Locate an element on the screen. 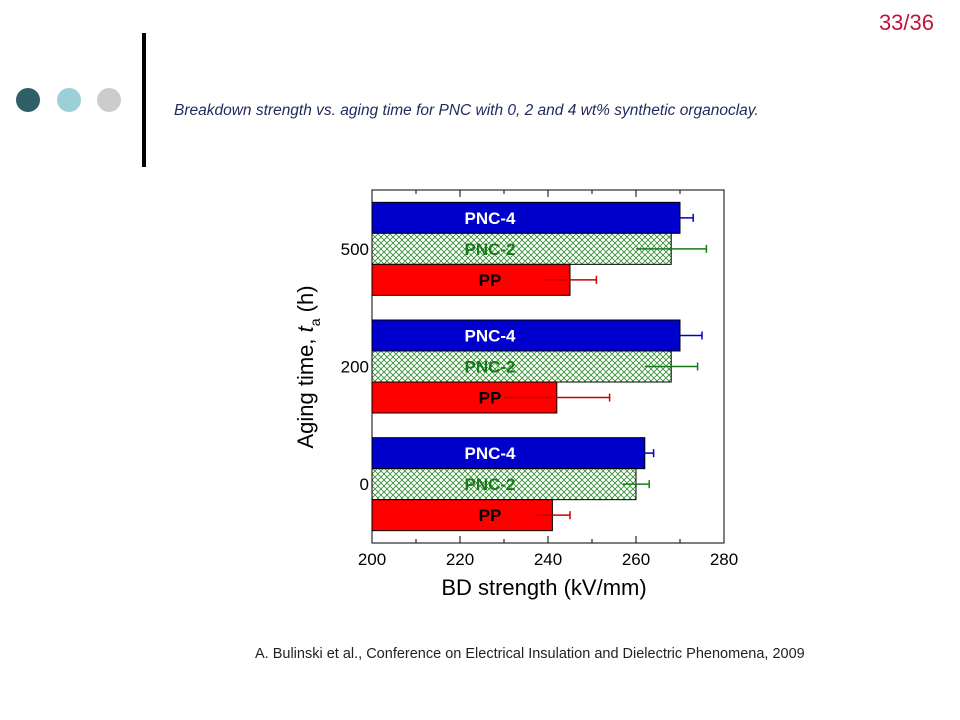 The width and height of the screenshot is (960, 720). bar-label-pnc-2-0: PNC-2 is located at coordinates (489, 484).